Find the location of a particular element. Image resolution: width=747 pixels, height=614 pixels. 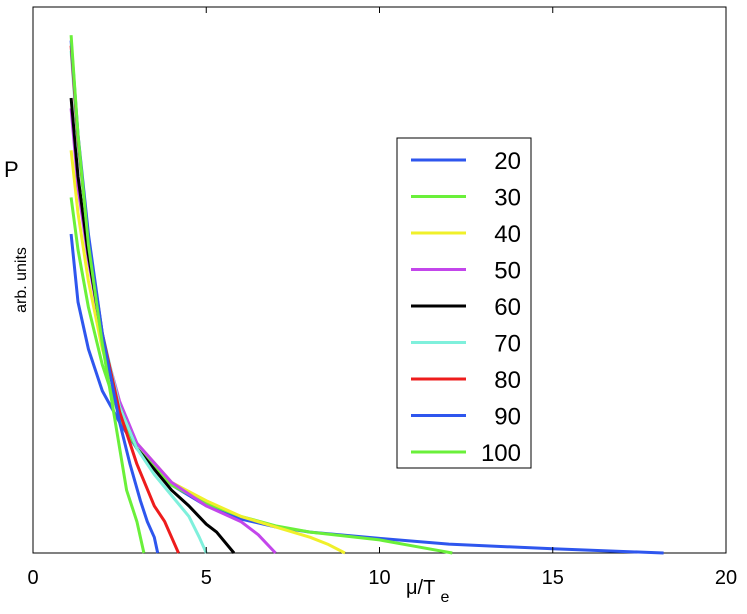

legend-label-100: 100 is located at coordinates (501, 453).